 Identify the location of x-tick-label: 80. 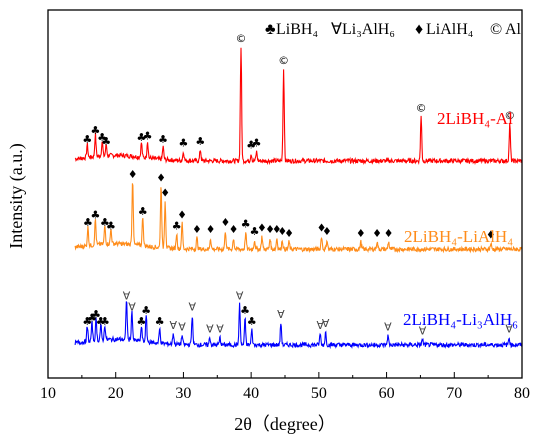
(522, 393).